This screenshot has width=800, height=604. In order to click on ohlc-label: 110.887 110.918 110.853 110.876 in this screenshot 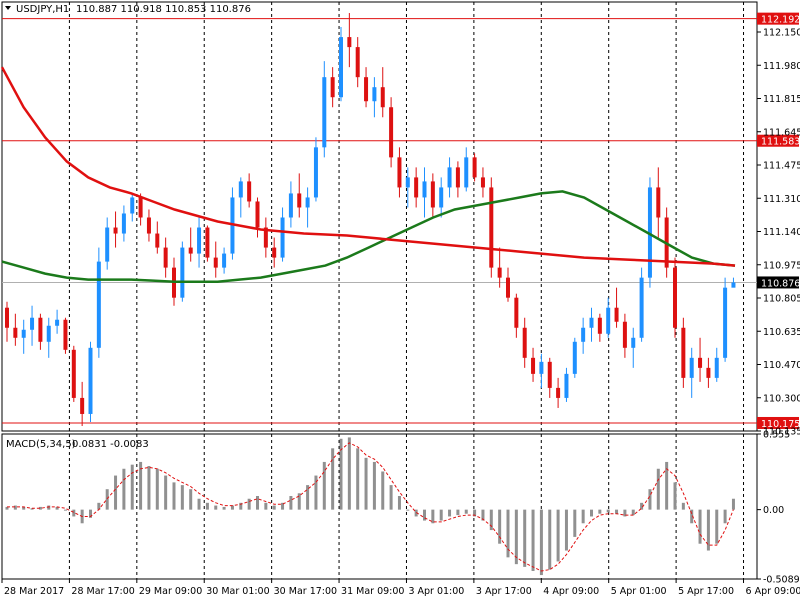, I will do `click(163, 9)`.